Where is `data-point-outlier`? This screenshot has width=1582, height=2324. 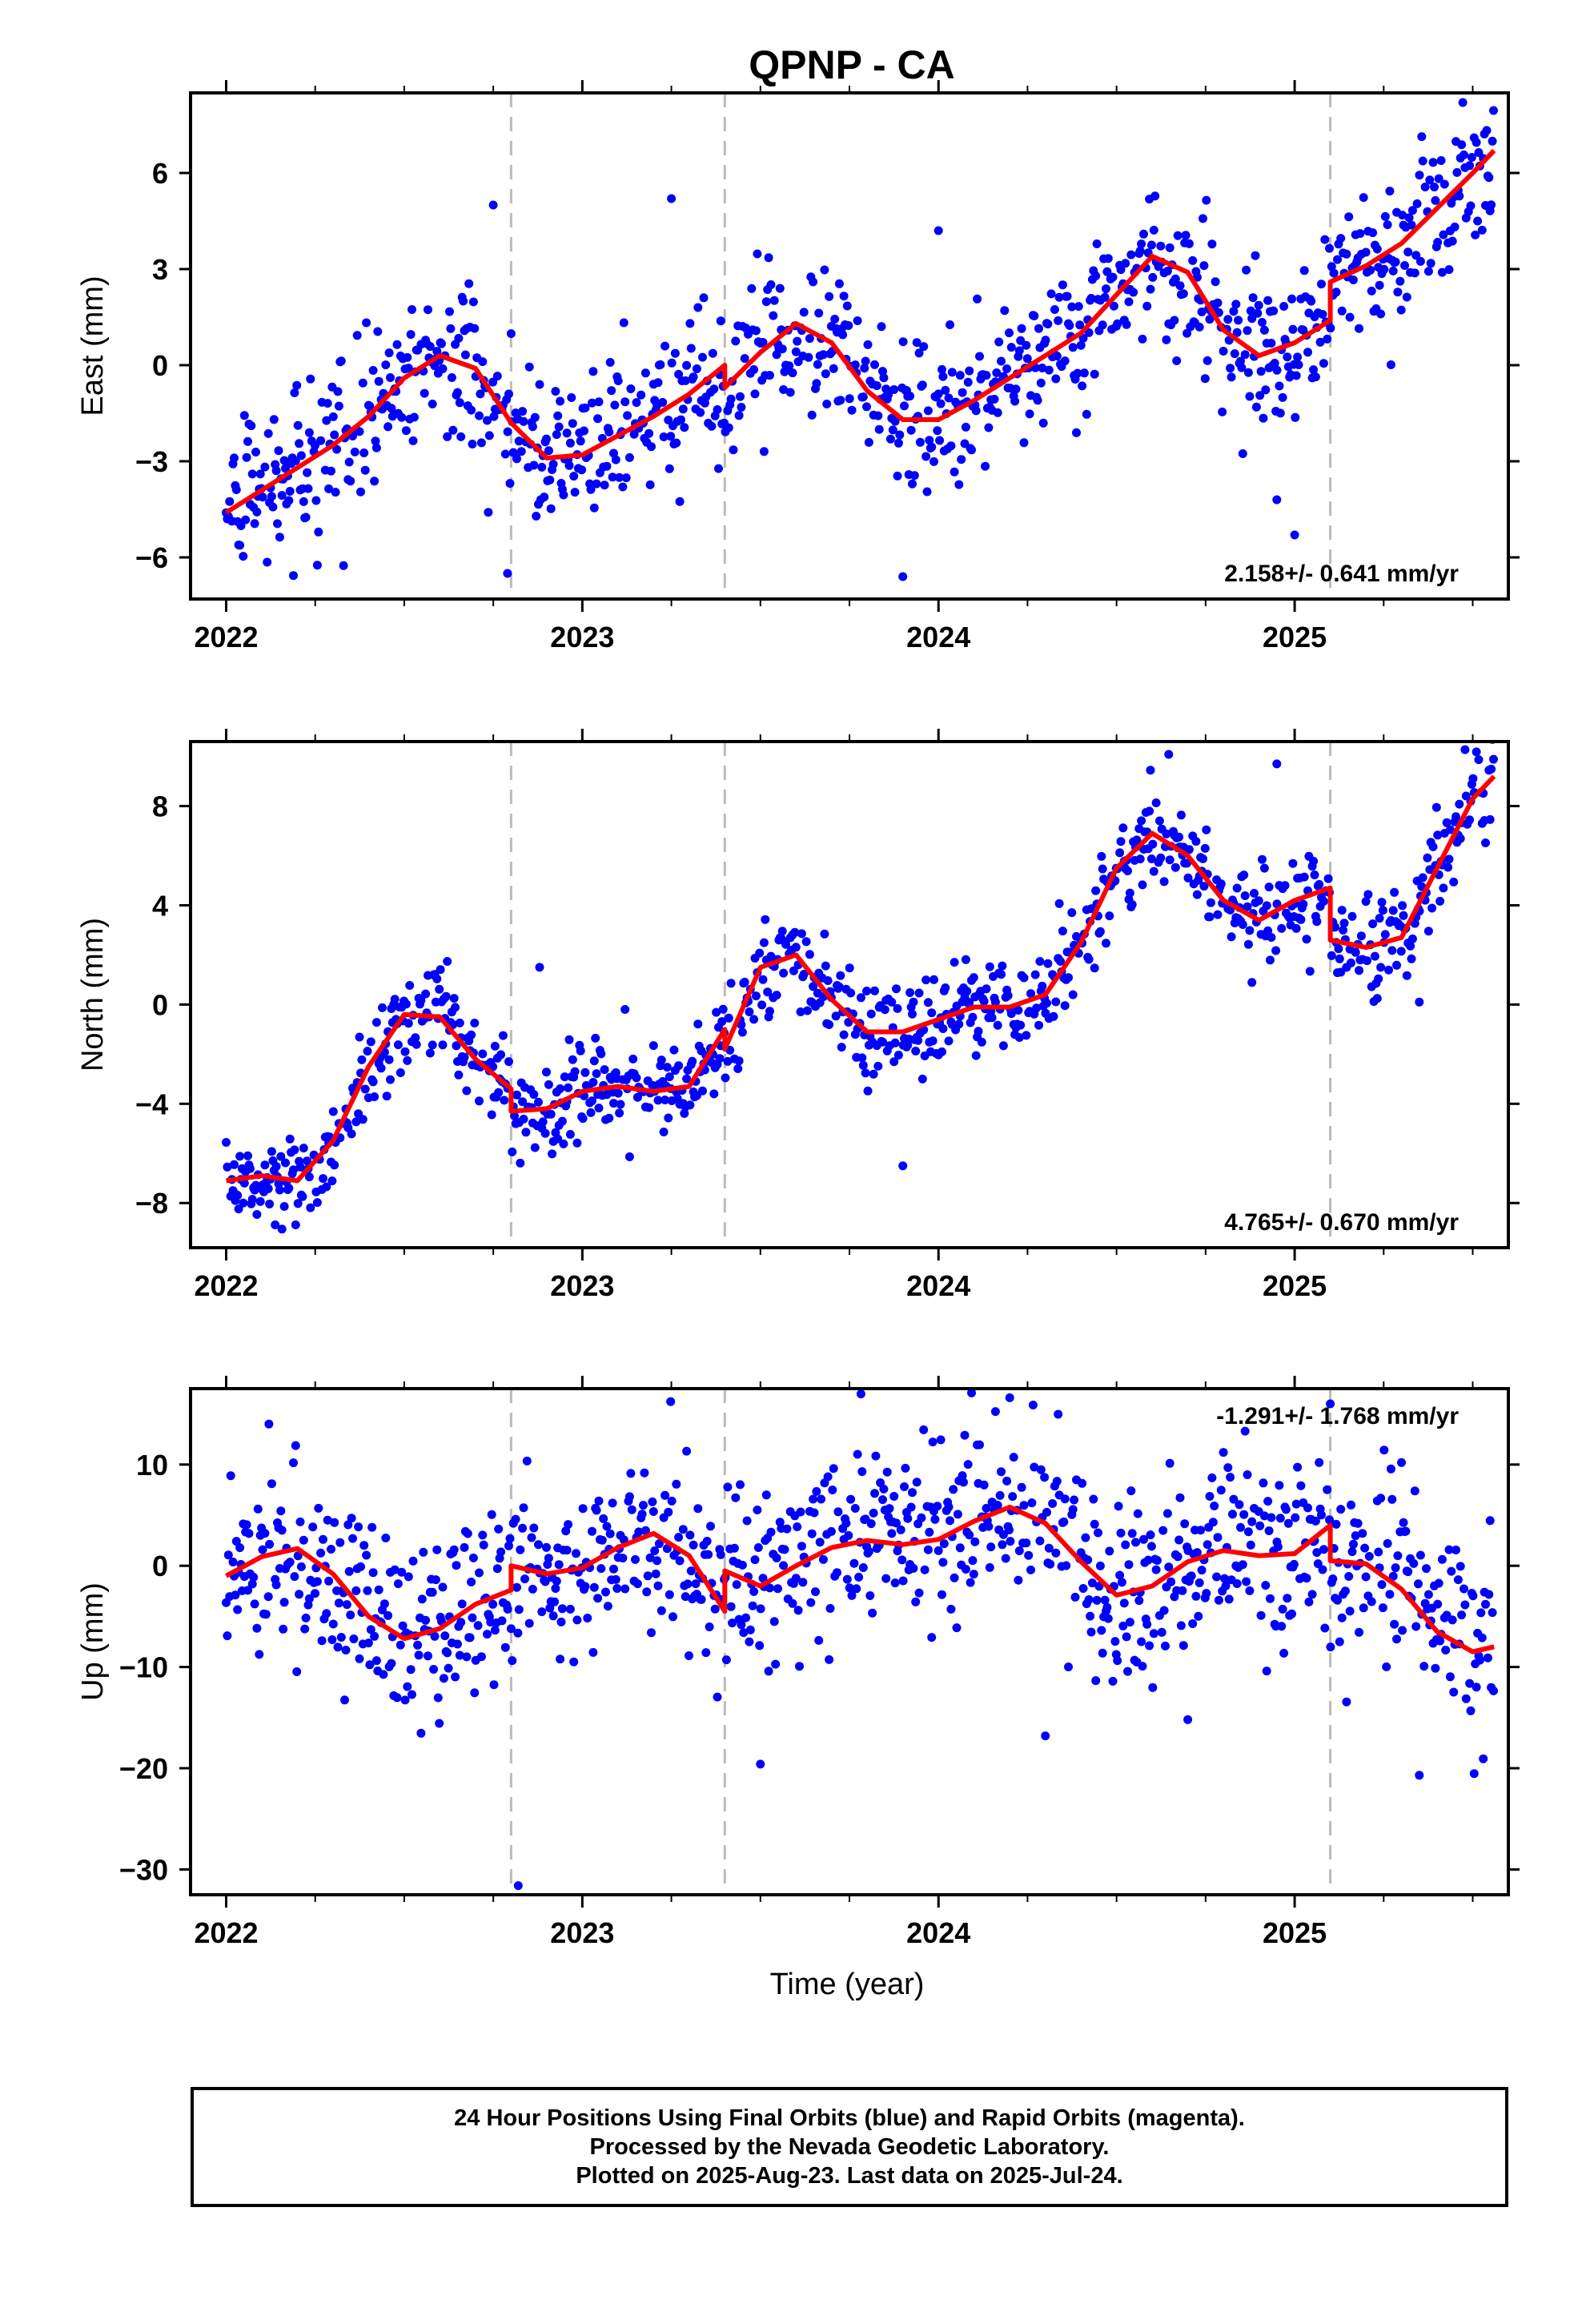 data-point-outlier is located at coordinates (1330, 1404).